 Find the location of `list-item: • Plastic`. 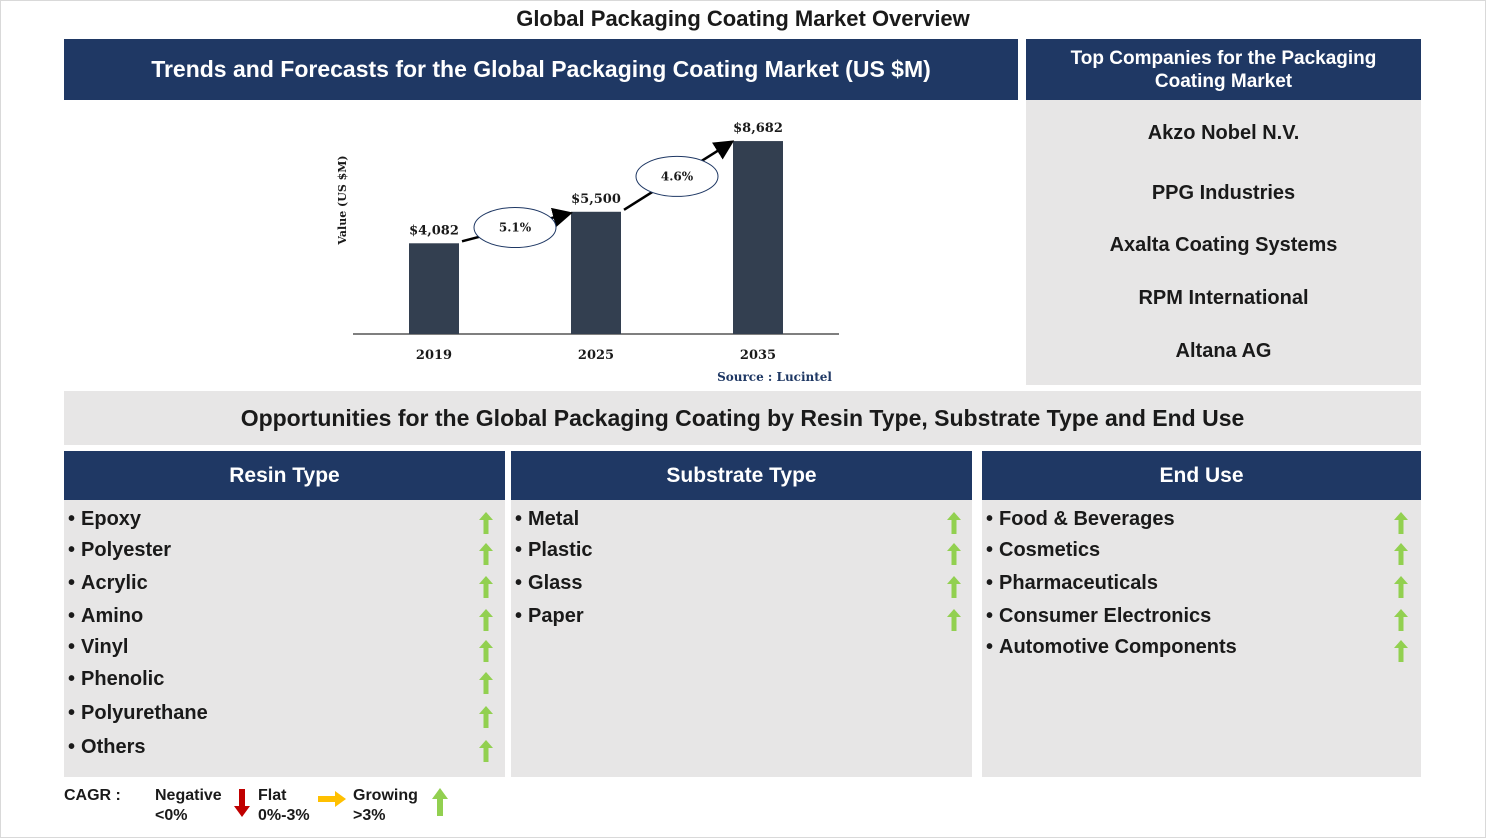

list-item: • Plastic is located at coordinates (554, 550).